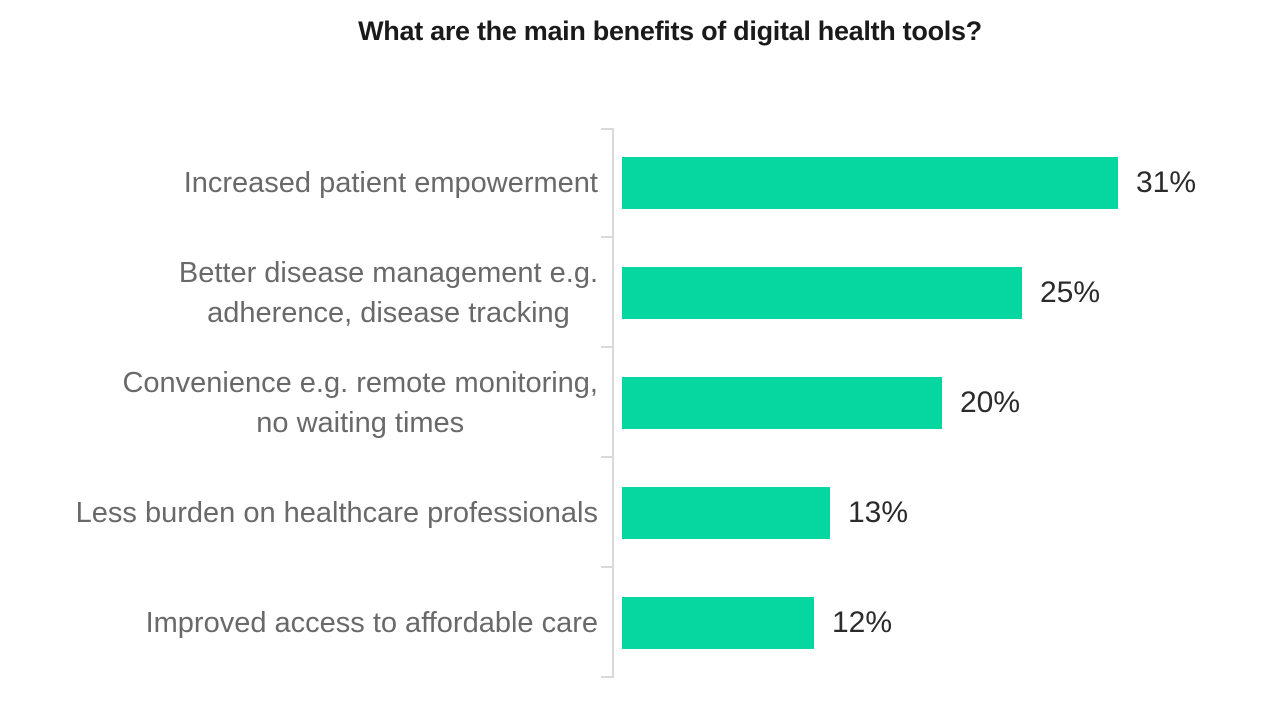 The height and width of the screenshot is (720, 1280). I want to click on category-label-line: Less burden on healthcare professionals, so click(336, 513).